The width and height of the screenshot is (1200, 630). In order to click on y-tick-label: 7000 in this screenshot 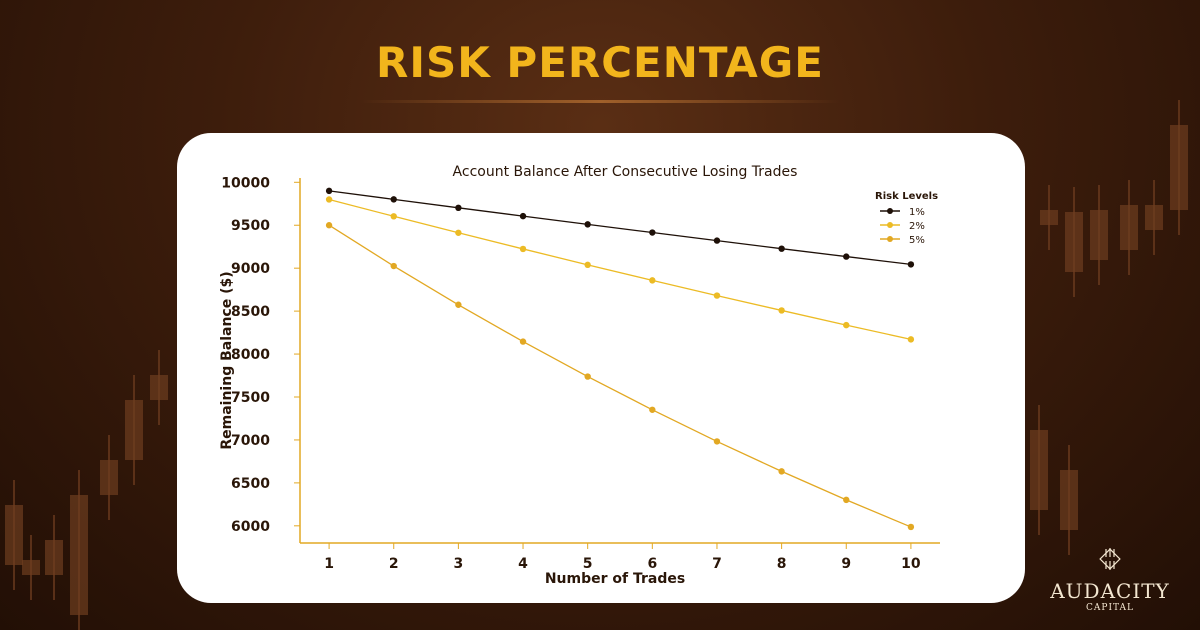, I will do `click(250, 441)`.